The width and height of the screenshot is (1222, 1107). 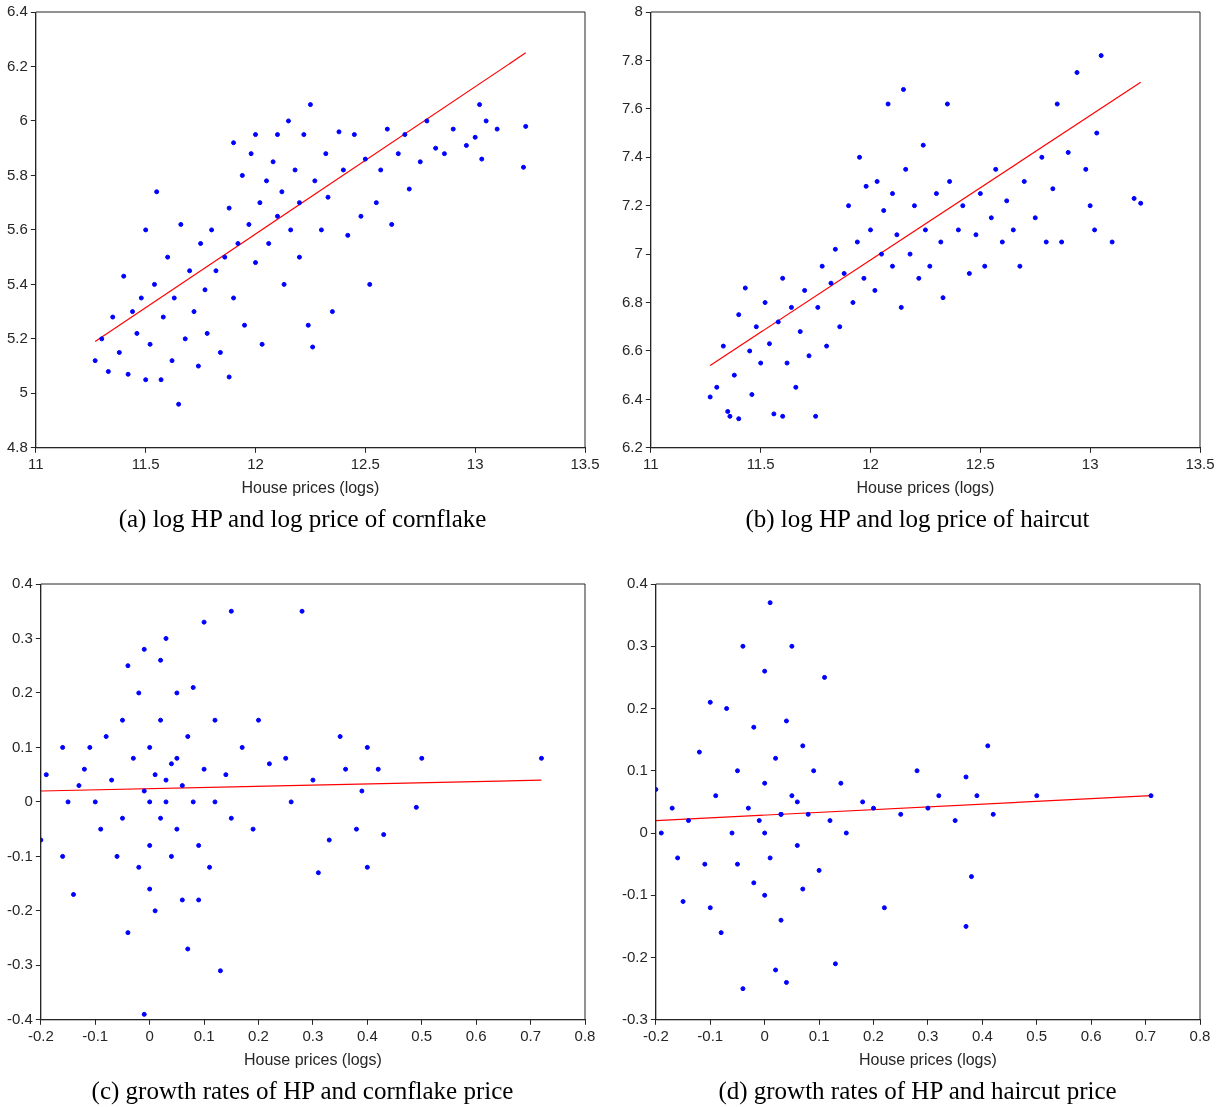 What do you see at coordinates (17, 174) in the screenshot?
I see `y-tick-label: 5.8` at bounding box center [17, 174].